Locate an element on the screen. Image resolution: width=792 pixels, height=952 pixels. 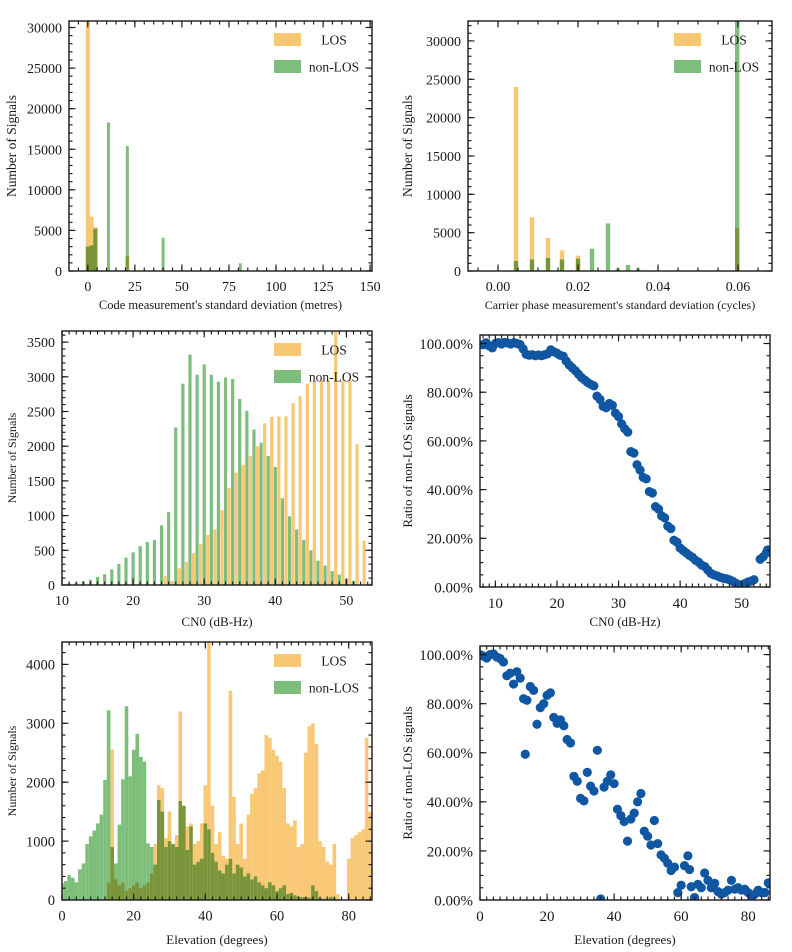
x-tick-label: 75 is located at coordinates (229, 287).